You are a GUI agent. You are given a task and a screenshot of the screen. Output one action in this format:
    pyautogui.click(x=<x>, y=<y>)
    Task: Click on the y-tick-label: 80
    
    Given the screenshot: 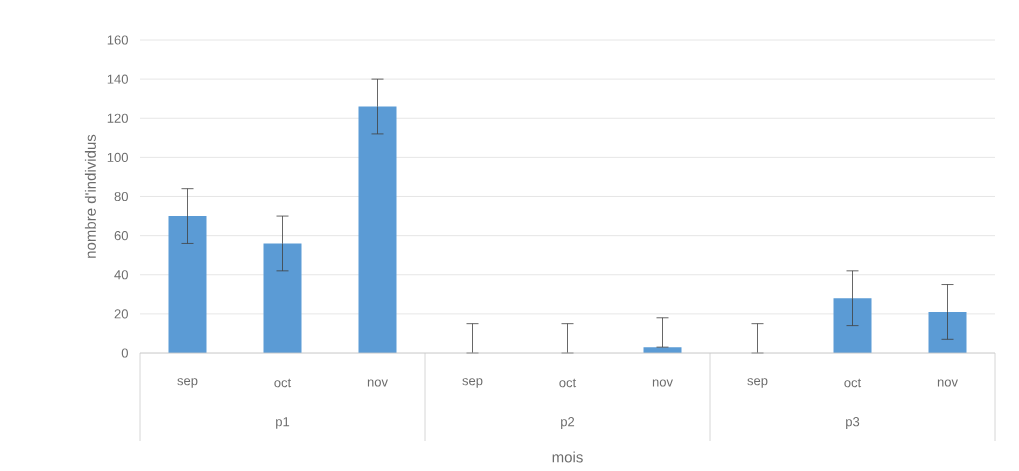 What is the action you would take?
    pyautogui.click(x=121, y=196)
    